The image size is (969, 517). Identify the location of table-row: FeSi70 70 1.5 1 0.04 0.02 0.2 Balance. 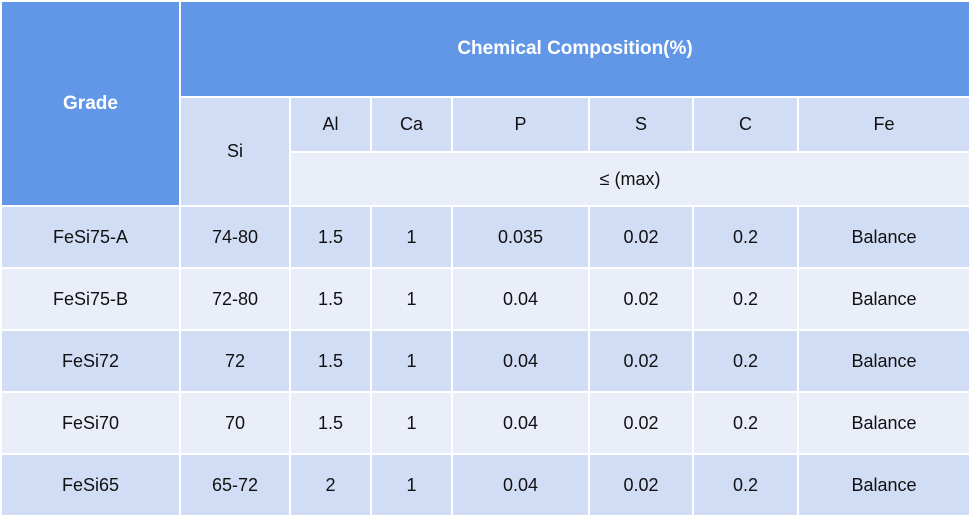
(484, 423).